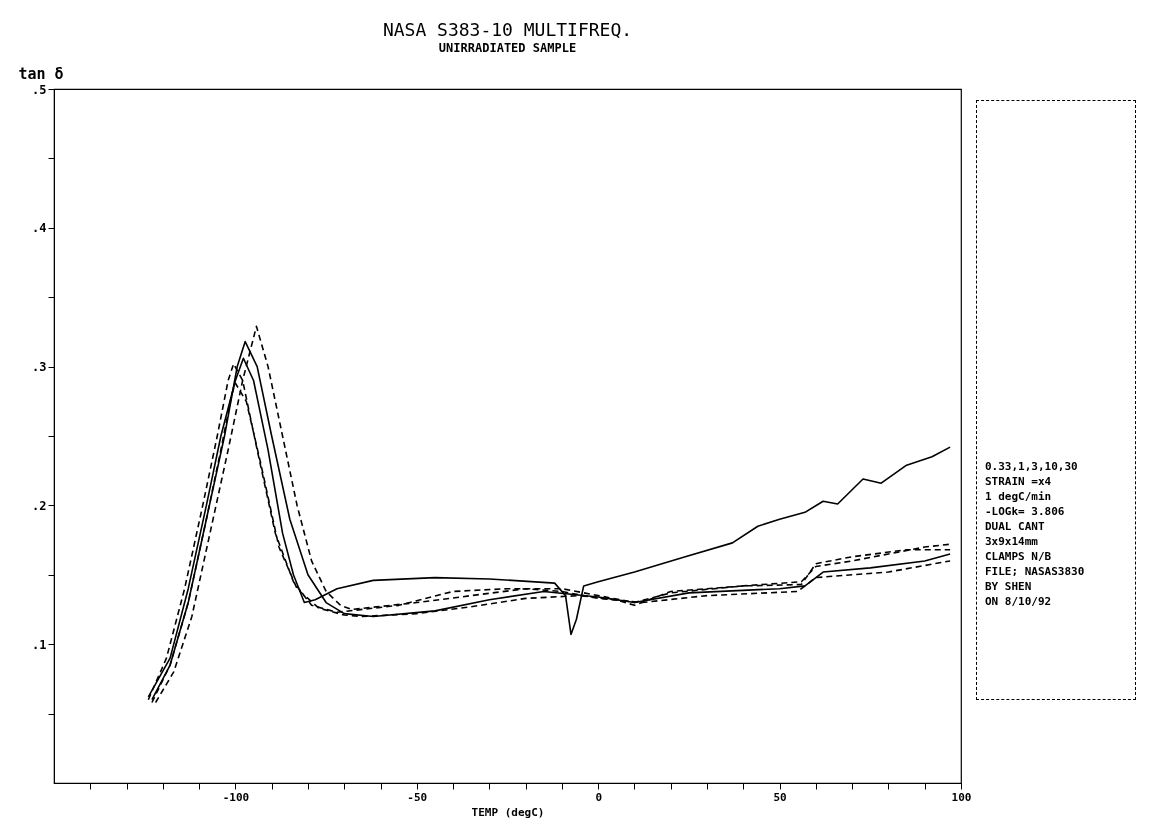  Describe the element at coordinates (507, 48) in the screenshot. I see `chart-subtitle: UNIRRADIATED SAMPLE` at that location.